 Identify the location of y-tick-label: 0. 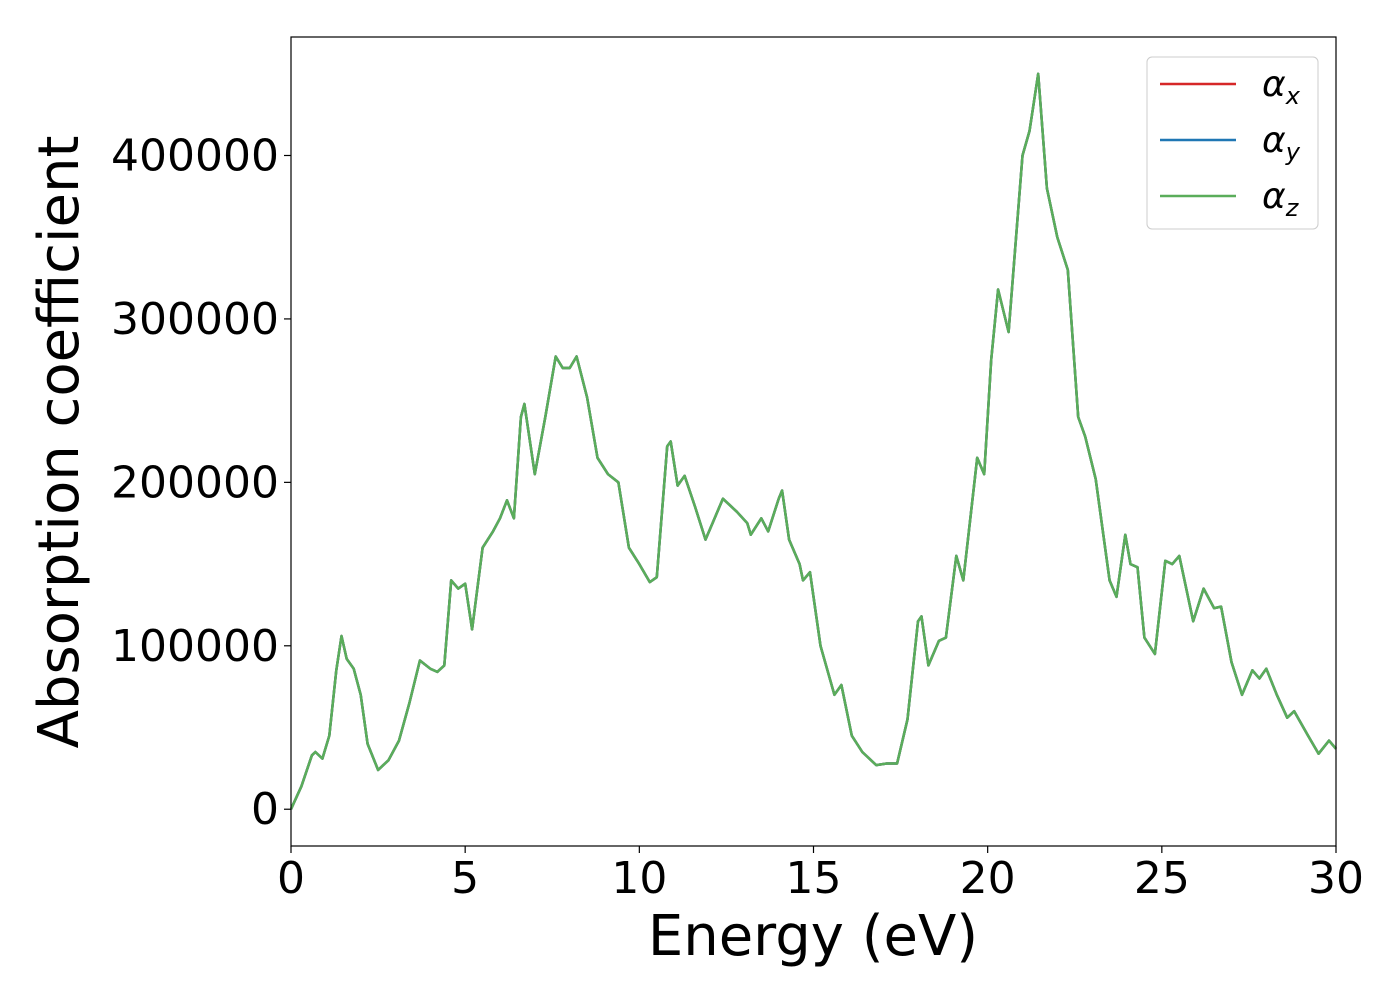
(265, 809).